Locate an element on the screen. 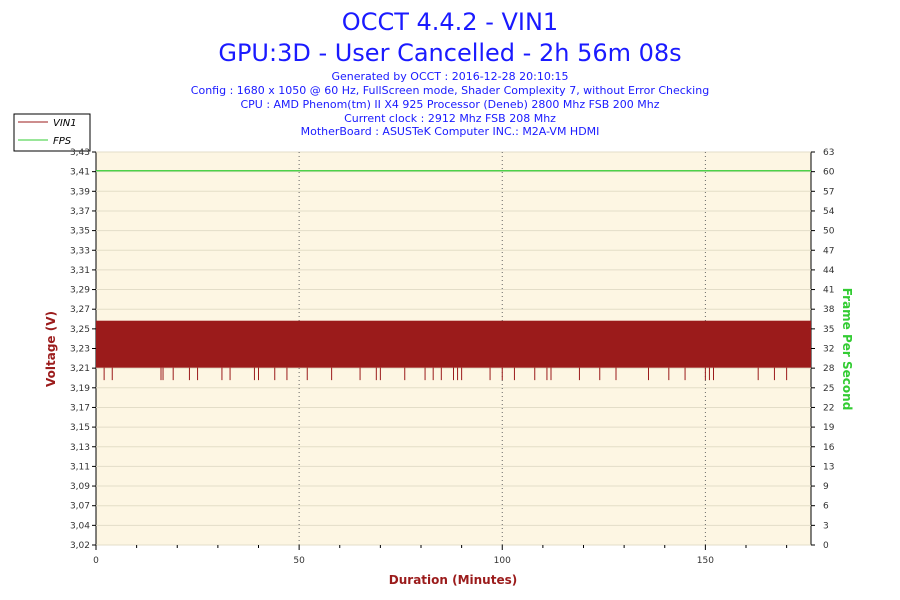 The height and width of the screenshot is (600, 900). x-axis-label: Duration (Minutes) is located at coordinates (453, 580).